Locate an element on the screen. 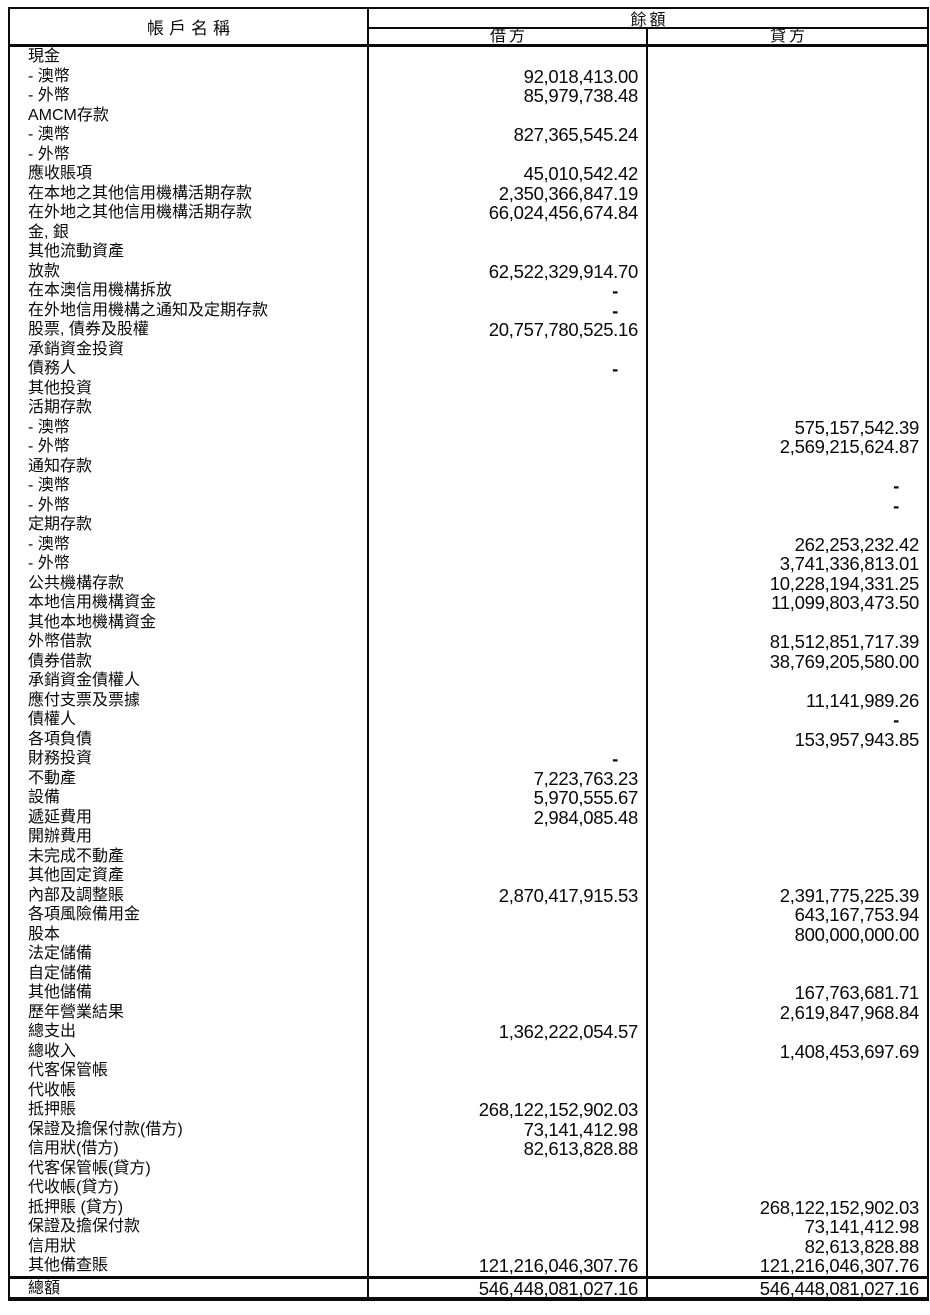 This screenshot has width=930, height=1315. table-row: 債權人 - is located at coordinates (468, 720).